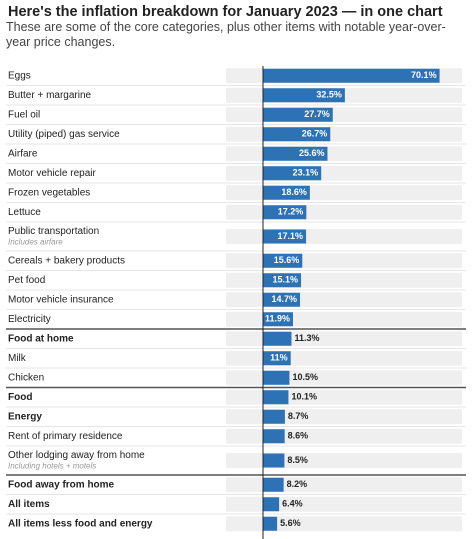  What do you see at coordinates (291, 236) in the screenshot?
I see `value-label: 17.1%` at bounding box center [291, 236].